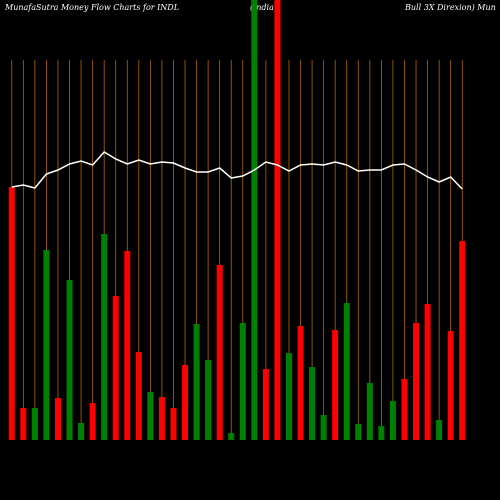 This screenshot has height=500, width=500. What do you see at coordinates (262, 7) in the screenshot?
I see `title-part: (India` at bounding box center [262, 7].